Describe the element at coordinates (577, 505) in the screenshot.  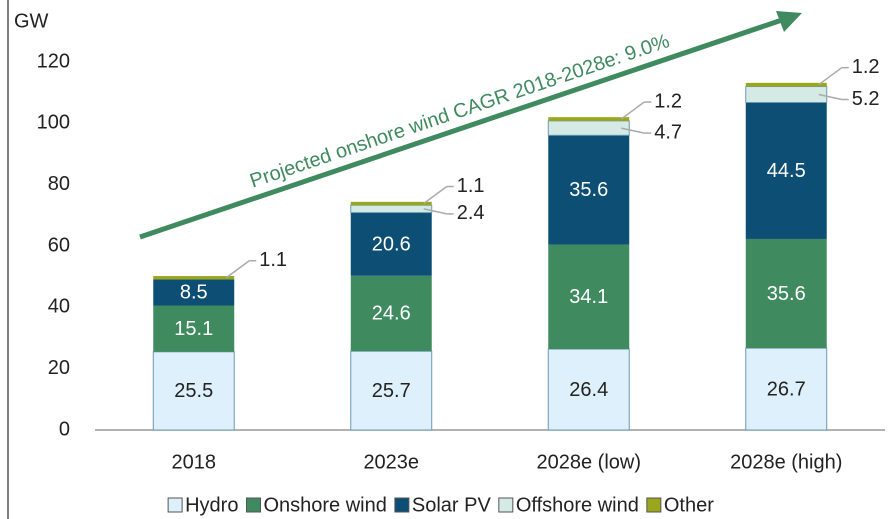
I see `legend-label: Offshore wind` at that location.